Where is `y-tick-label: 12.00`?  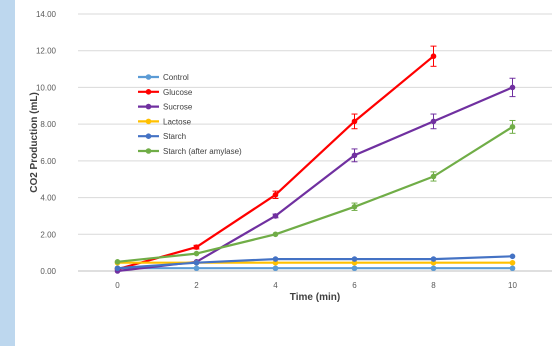 y-tick-label: 12.00 is located at coordinates (46, 51).